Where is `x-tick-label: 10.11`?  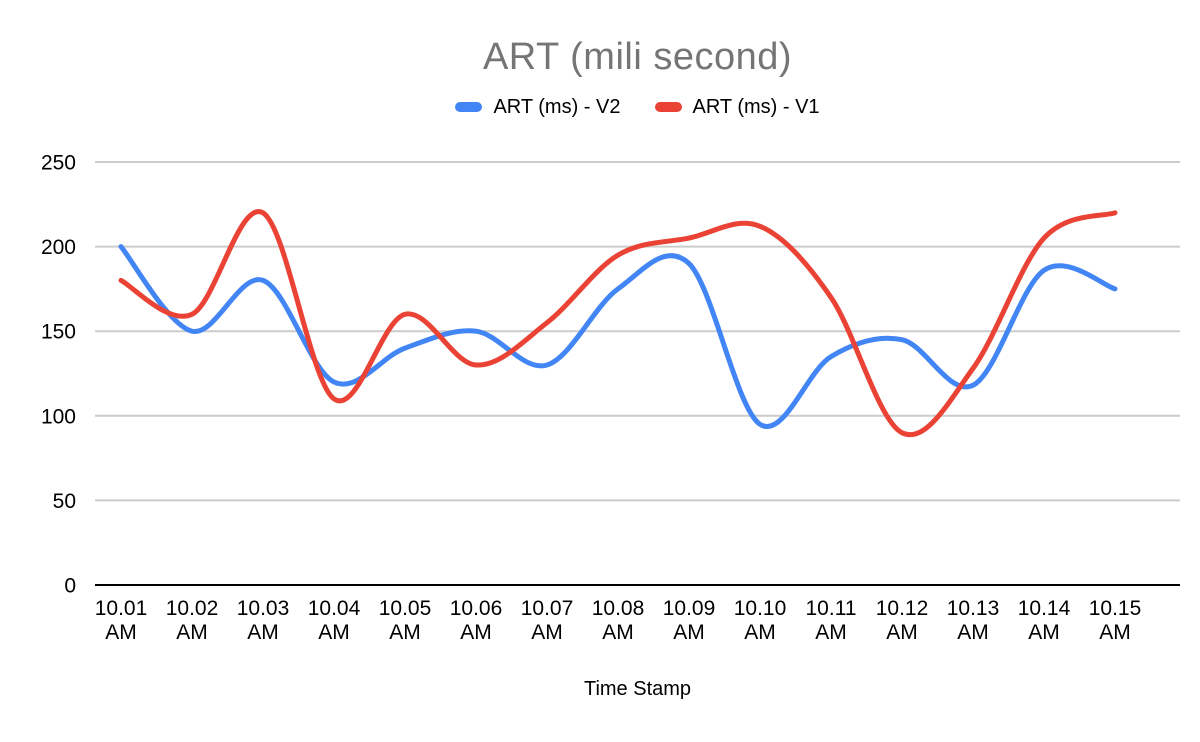 x-tick-label: 10.11 is located at coordinates (831, 608).